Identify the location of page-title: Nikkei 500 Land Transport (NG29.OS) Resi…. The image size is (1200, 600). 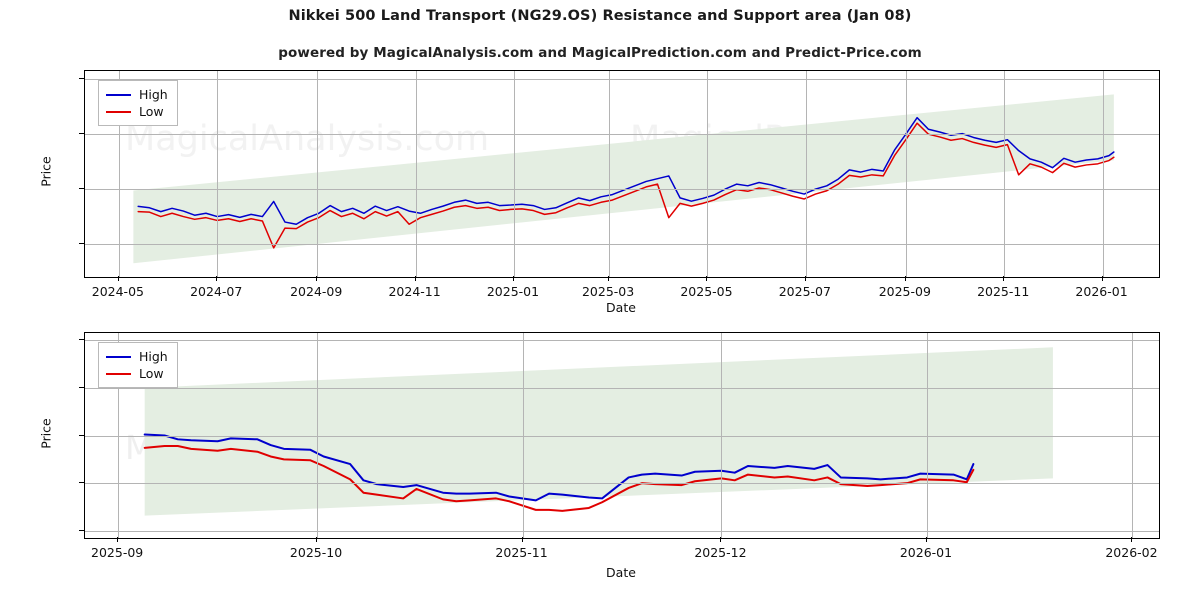
(600, 16).